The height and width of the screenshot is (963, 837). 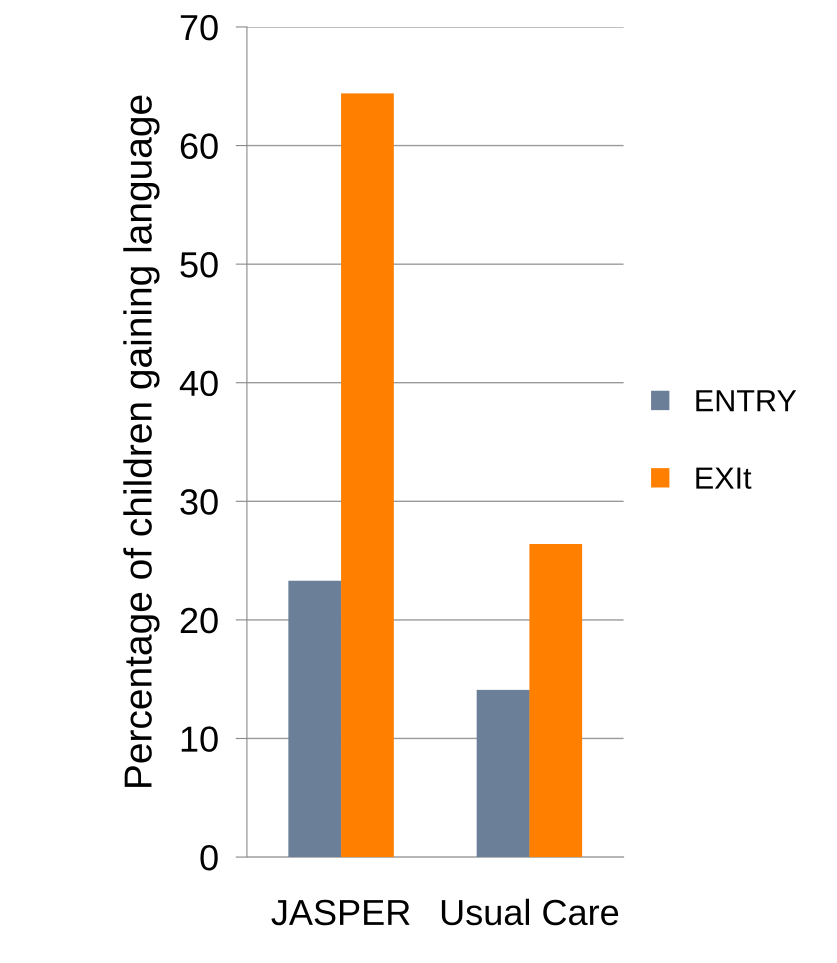 What do you see at coordinates (530, 912) in the screenshot?
I see `x-tick-label: Usual Care` at bounding box center [530, 912].